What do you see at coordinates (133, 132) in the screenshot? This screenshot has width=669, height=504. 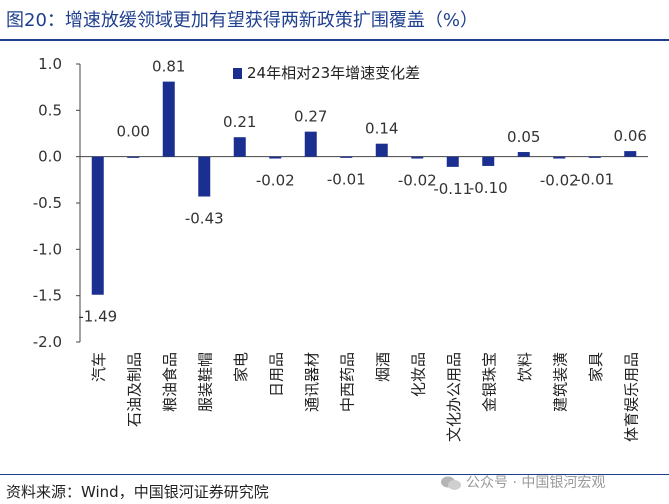 I see `data-label: 0.00` at bounding box center [133, 132].